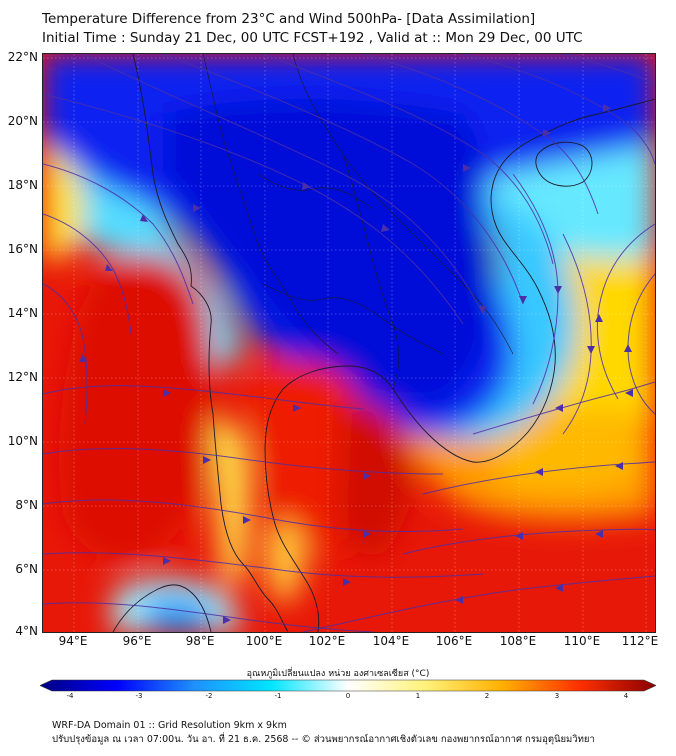 The width and height of the screenshot is (676, 756). Describe the element at coordinates (26, 569) in the screenshot. I see `lat-label-6: 6°N` at that location.